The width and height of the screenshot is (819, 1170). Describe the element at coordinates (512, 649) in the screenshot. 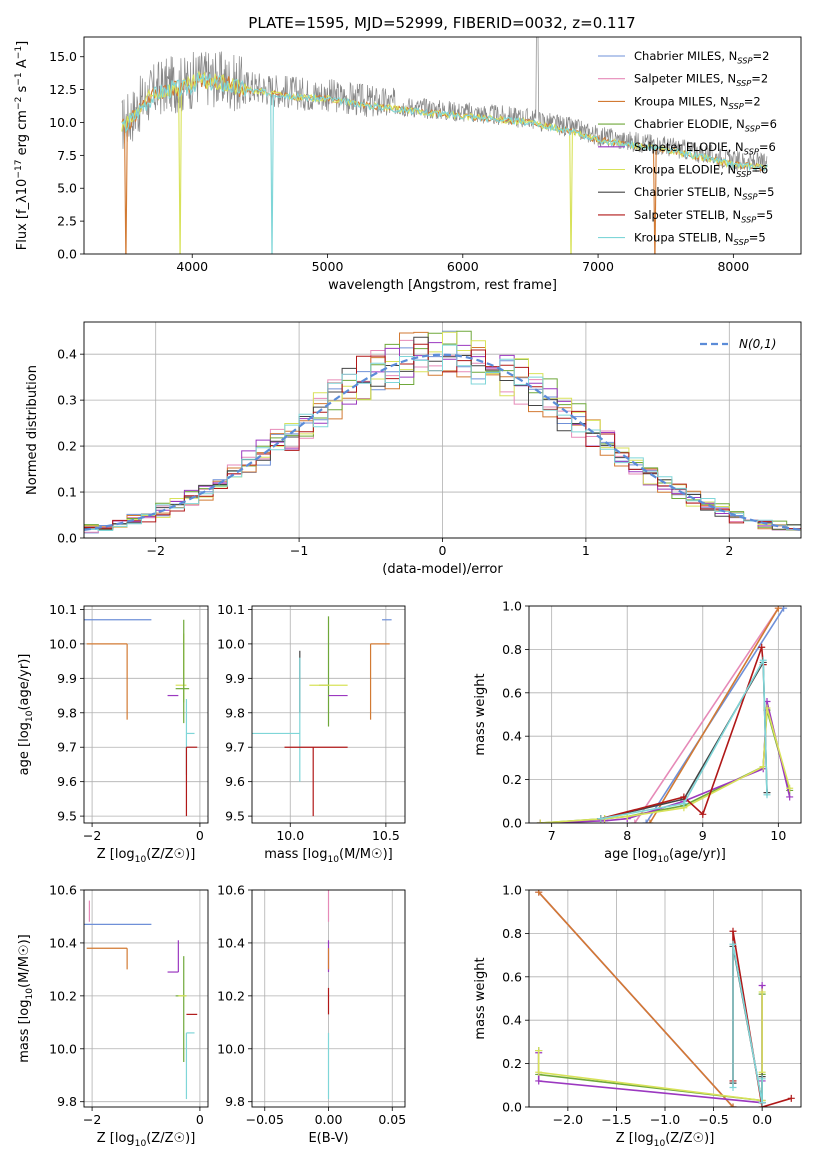

I see `y-tick-label: 0.8` at that location.